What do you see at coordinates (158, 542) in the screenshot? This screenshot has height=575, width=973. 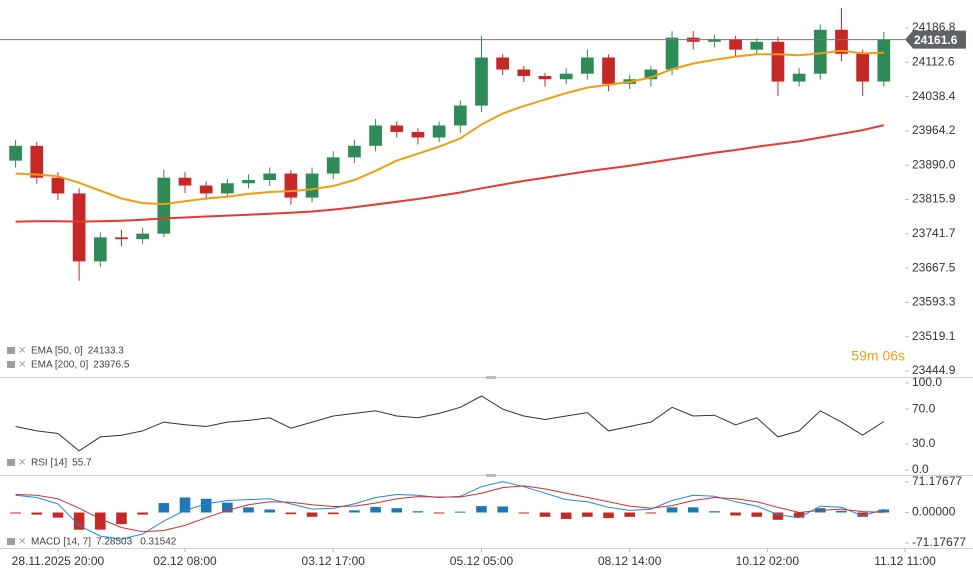 I see `legend-value: 0.31542` at bounding box center [158, 542].